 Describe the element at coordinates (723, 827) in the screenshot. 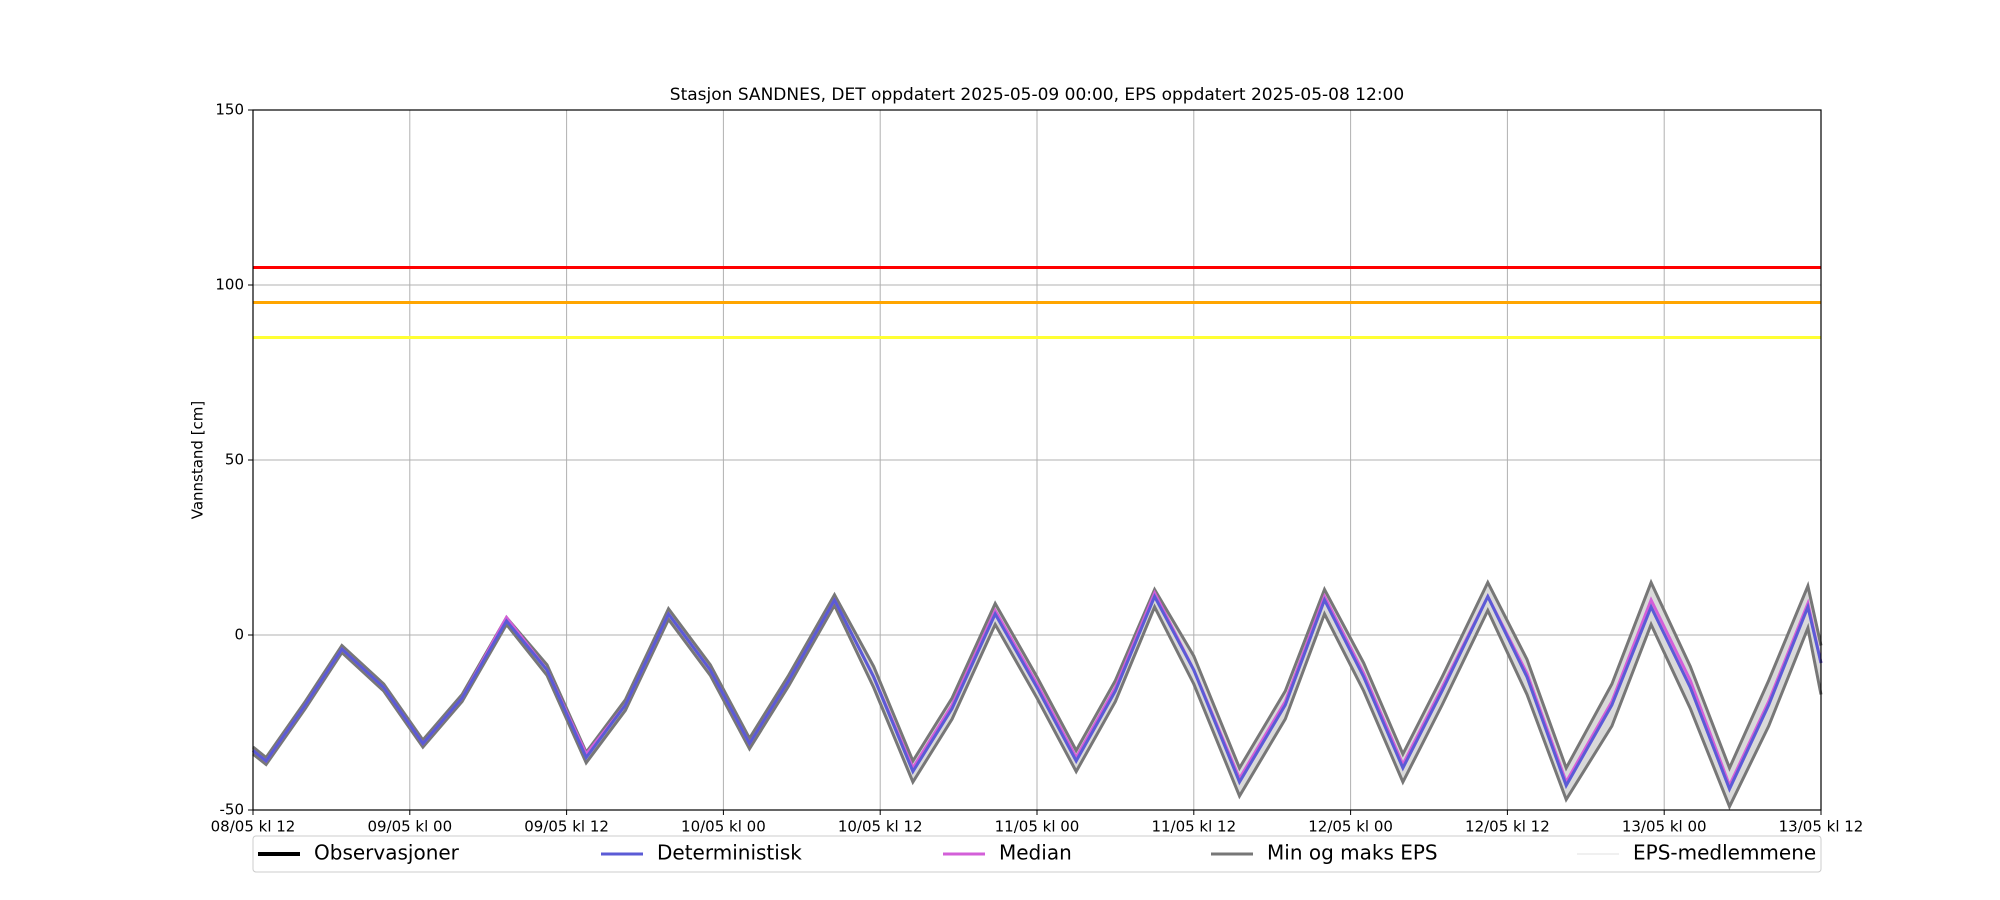

I see `x-tick-label: 10/05 kl 00` at that location.